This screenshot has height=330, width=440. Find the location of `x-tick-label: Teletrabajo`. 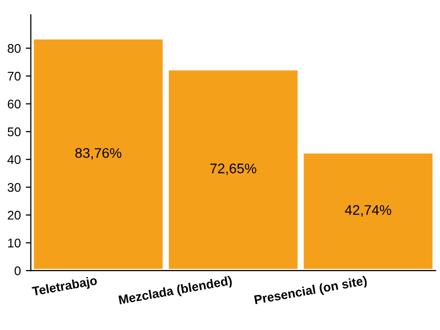

x-tick-label: Teletrabajo is located at coordinates (65, 287).